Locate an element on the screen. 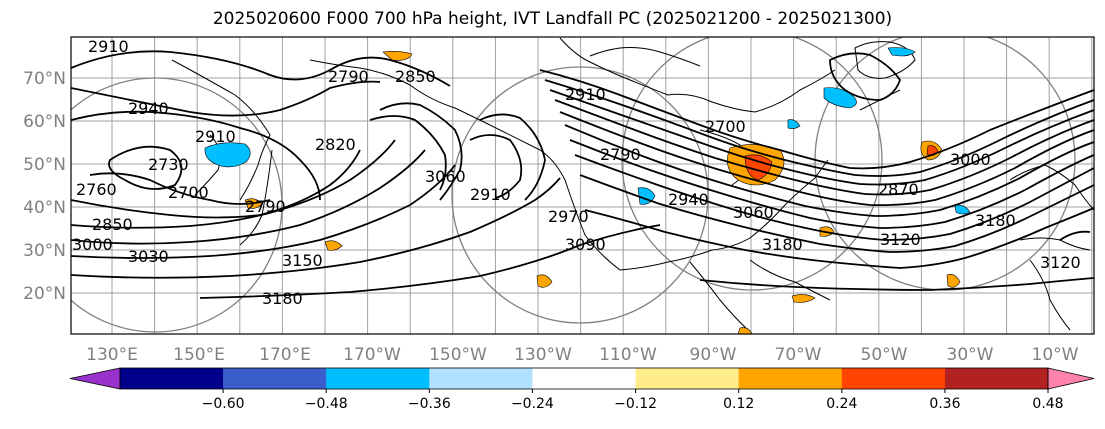 This screenshot has height=429, width=1105. lat-label: 60°N is located at coordinates (44, 122).